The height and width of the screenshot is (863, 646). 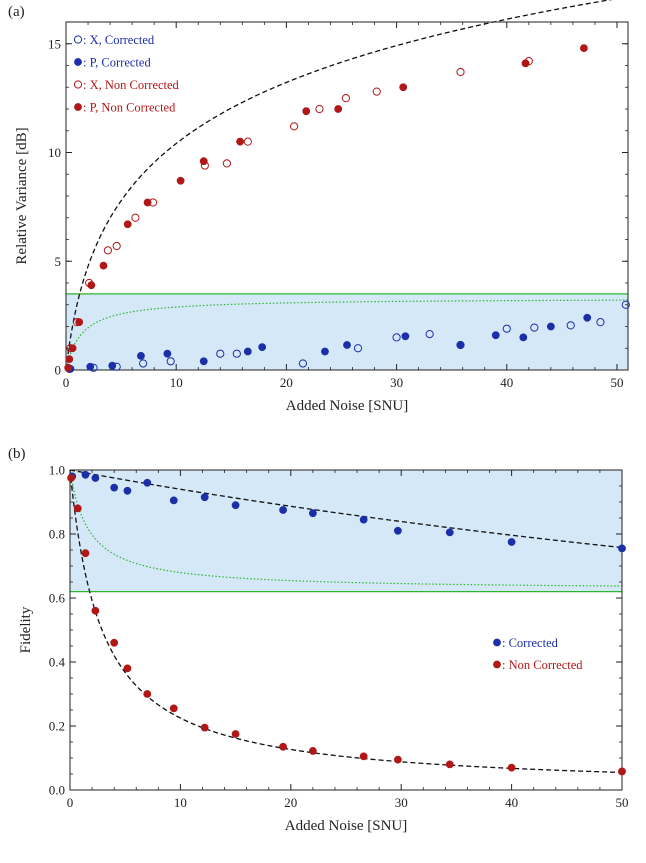 I want to click on legend-entry: : X, Non Corrected, so click(x=131, y=85).